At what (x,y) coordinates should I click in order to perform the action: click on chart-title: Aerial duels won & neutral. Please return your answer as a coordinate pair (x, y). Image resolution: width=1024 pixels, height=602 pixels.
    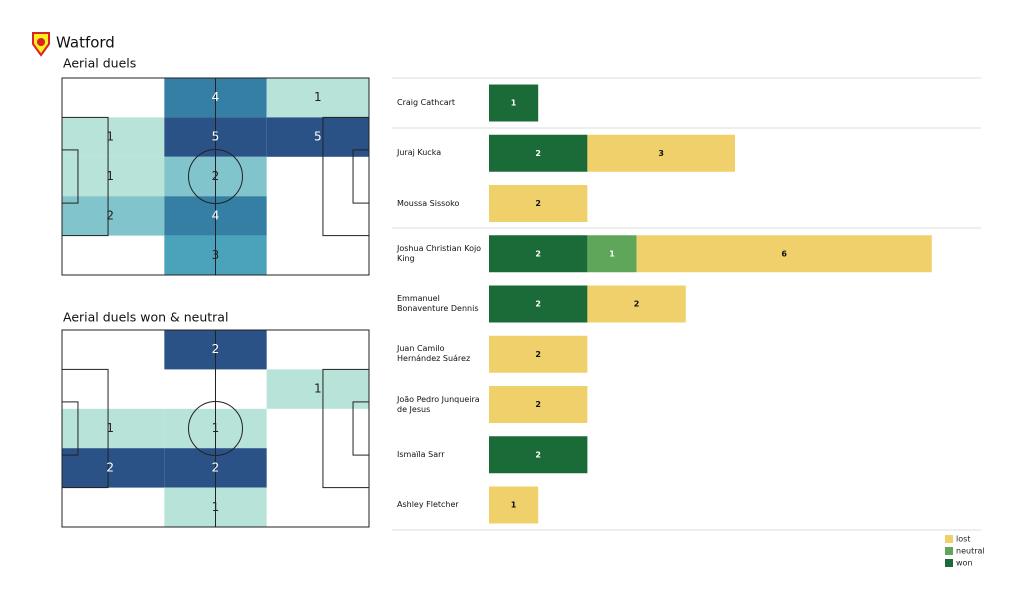
    Looking at the image, I should click on (145, 317).